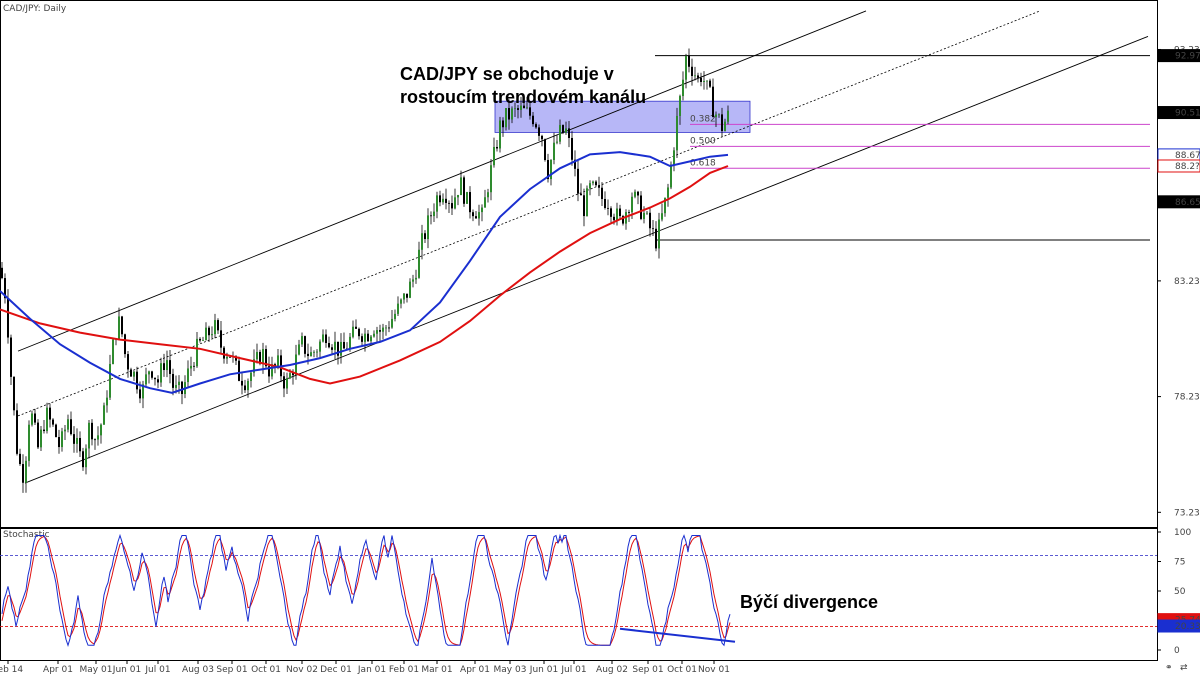 The height and width of the screenshot is (675, 1200). What do you see at coordinates (11, 670) in the screenshot?
I see `x-tick-label: Feb 14` at bounding box center [11, 670].